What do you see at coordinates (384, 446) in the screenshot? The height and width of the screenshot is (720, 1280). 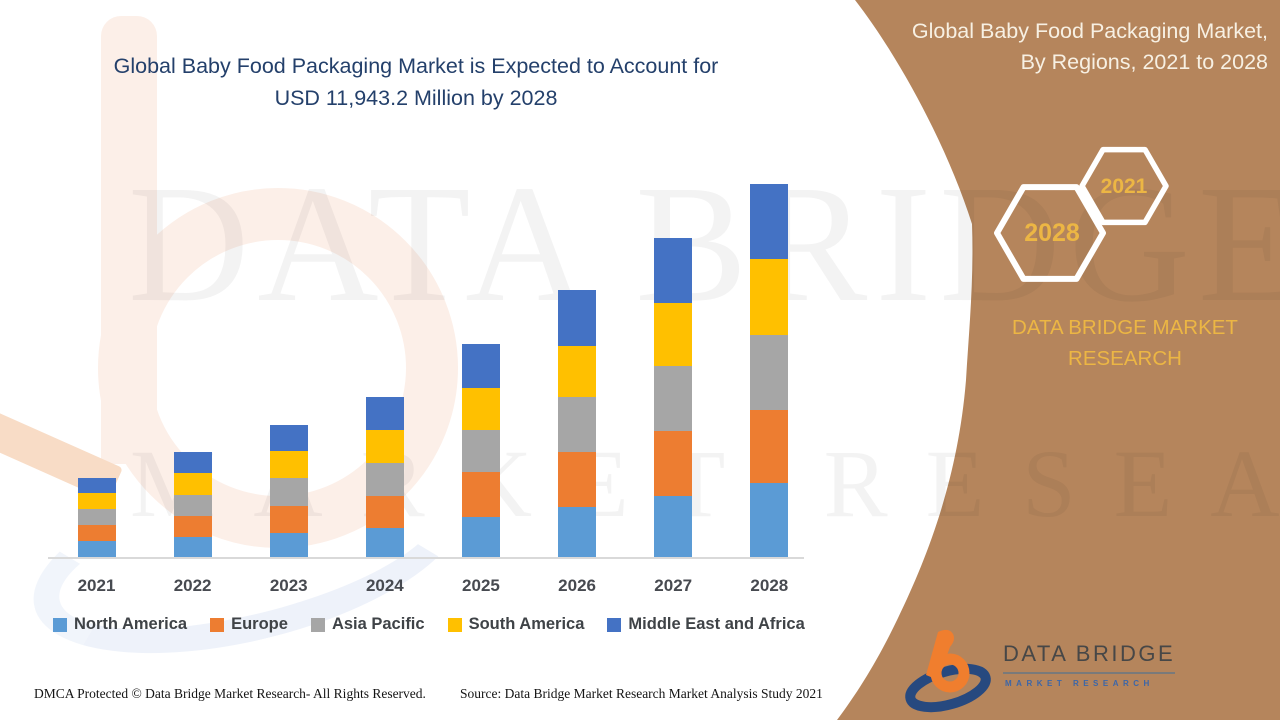 I see `bar-segment-2024-south-america` at bounding box center [384, 446].